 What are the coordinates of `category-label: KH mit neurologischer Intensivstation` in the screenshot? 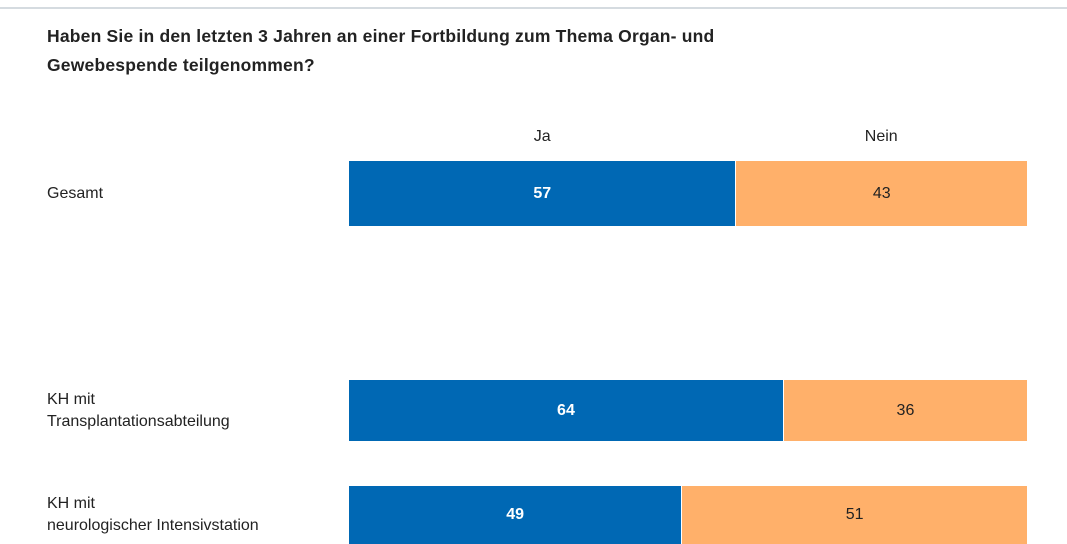 It's located at (153, 514).